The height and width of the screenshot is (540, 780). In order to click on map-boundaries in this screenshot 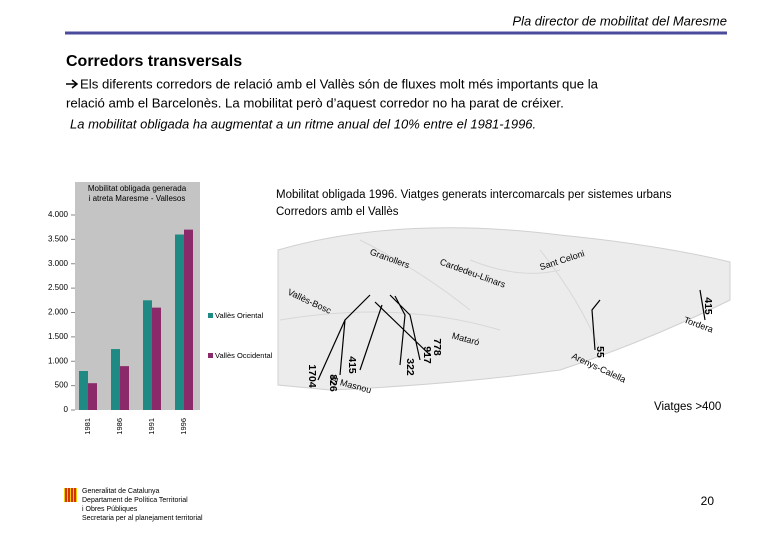, I will do `click(440, 295)`.